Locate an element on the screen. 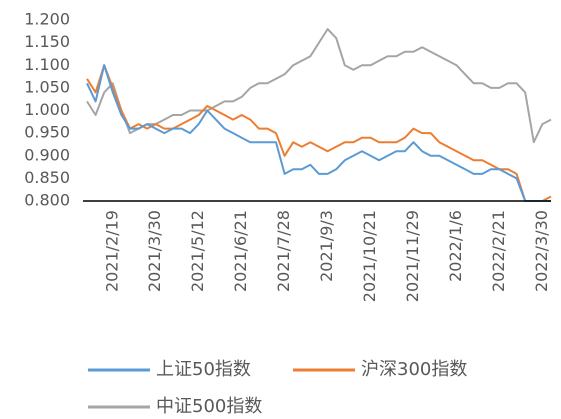 Image resolution: width=561 pixels, height=419 pixels. y-tick-label: 1.200 is located at coordinates (47, 19).